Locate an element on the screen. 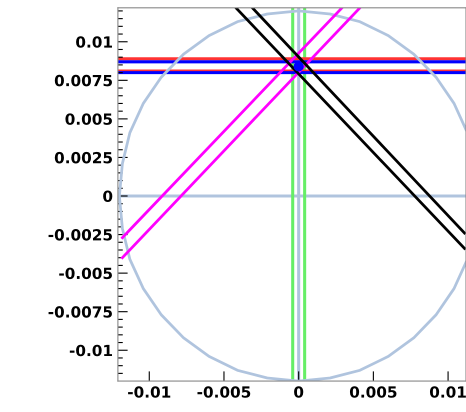 The height and width of the screenshot is (412, 466). y-tick-label: 0 is located at coordinates (107, 196).